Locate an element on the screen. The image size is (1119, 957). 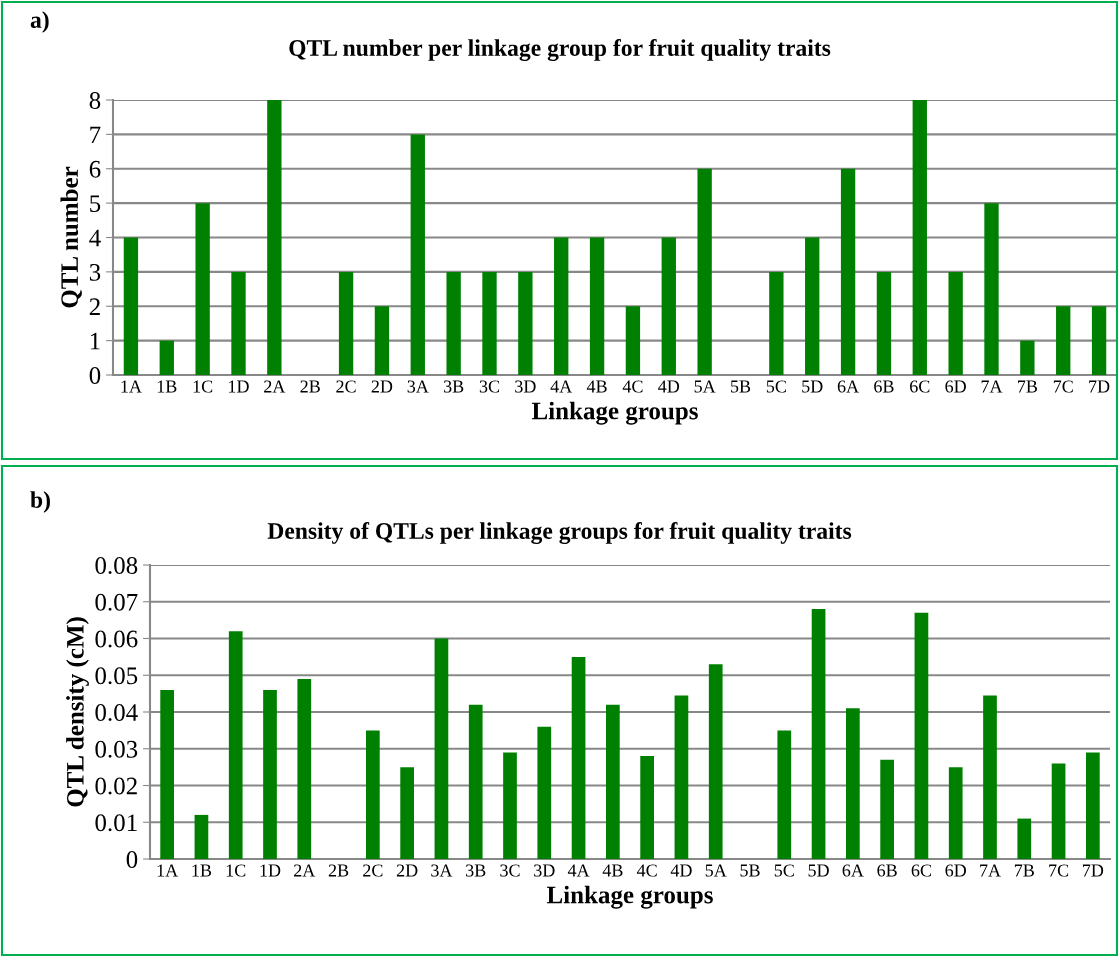
x-tick-label: 1A is located at coordinates (131, 386).